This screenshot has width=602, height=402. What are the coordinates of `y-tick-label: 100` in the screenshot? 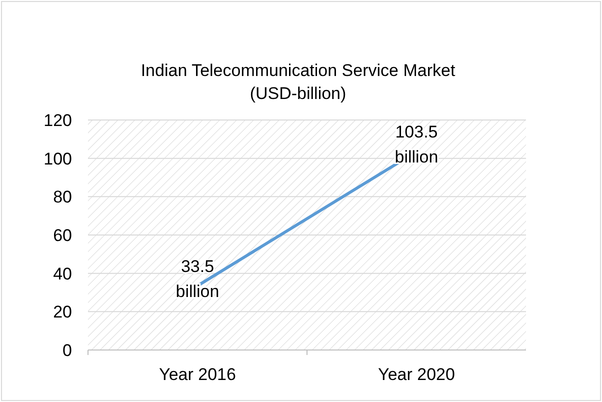 It's located at (58, 158).